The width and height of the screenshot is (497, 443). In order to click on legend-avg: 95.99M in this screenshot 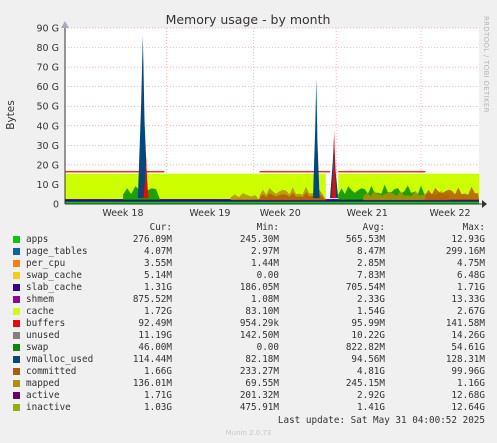, I will do `click(368, 323)`.